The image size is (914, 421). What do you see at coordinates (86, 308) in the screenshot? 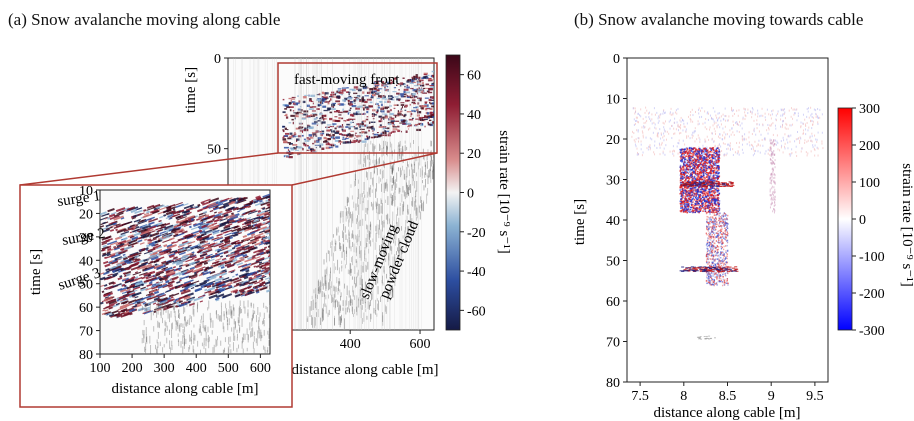
I see `inset-ytick-label-5: 60` at bounding box center [86, 308].